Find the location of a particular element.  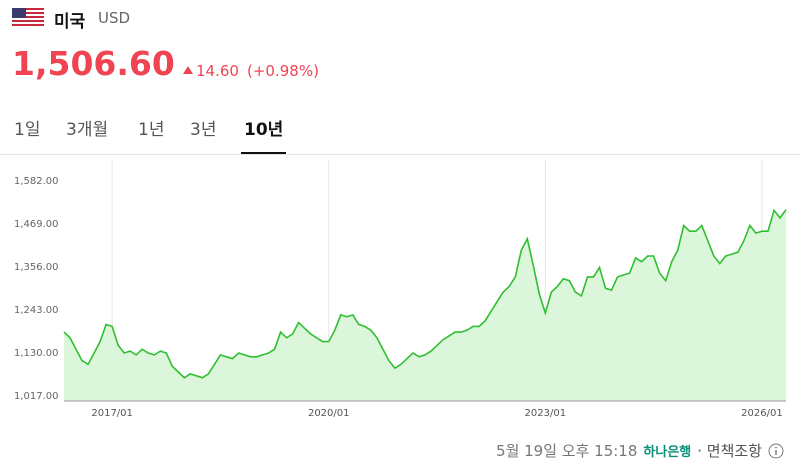

footer: 5월 19일 오후 15:18 하나은행 · 면책조항 is located at coordinates (640, 450).